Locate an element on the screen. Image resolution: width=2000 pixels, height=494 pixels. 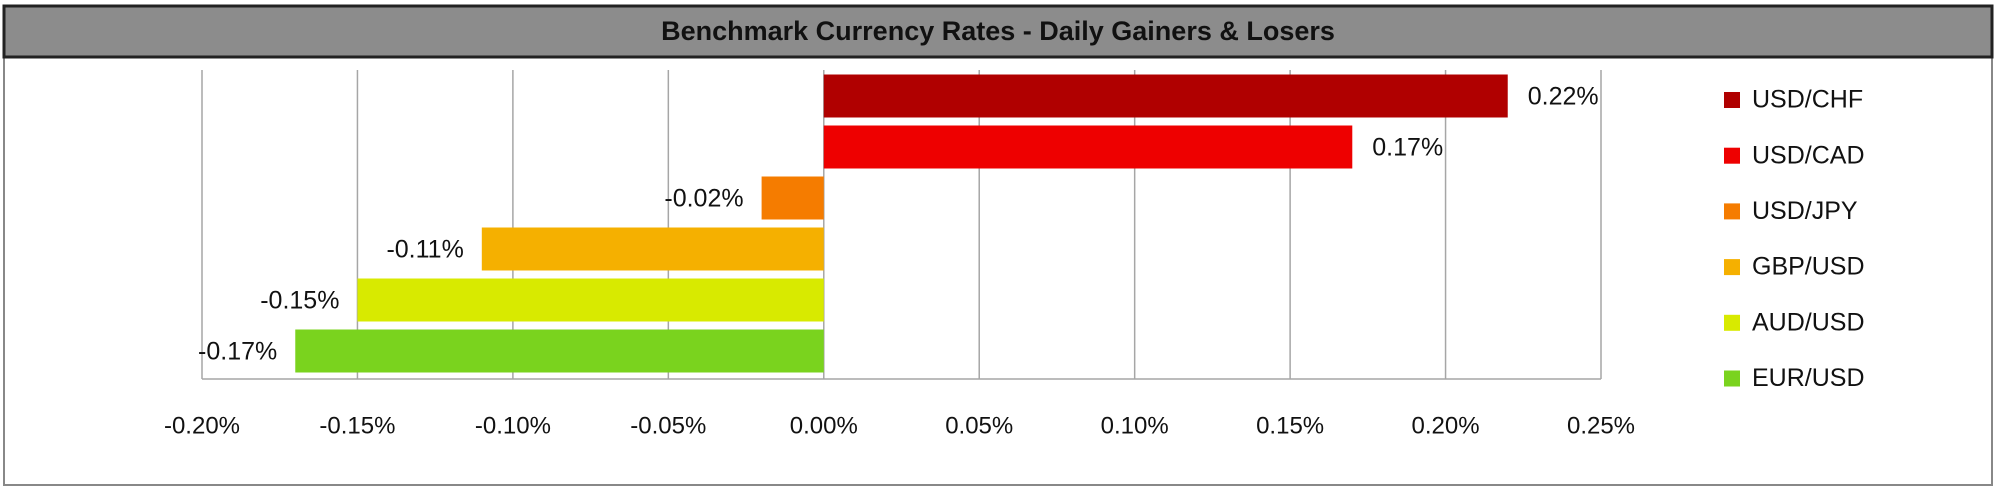
data-label: 0.22% is located at coordinates (1563, 97).